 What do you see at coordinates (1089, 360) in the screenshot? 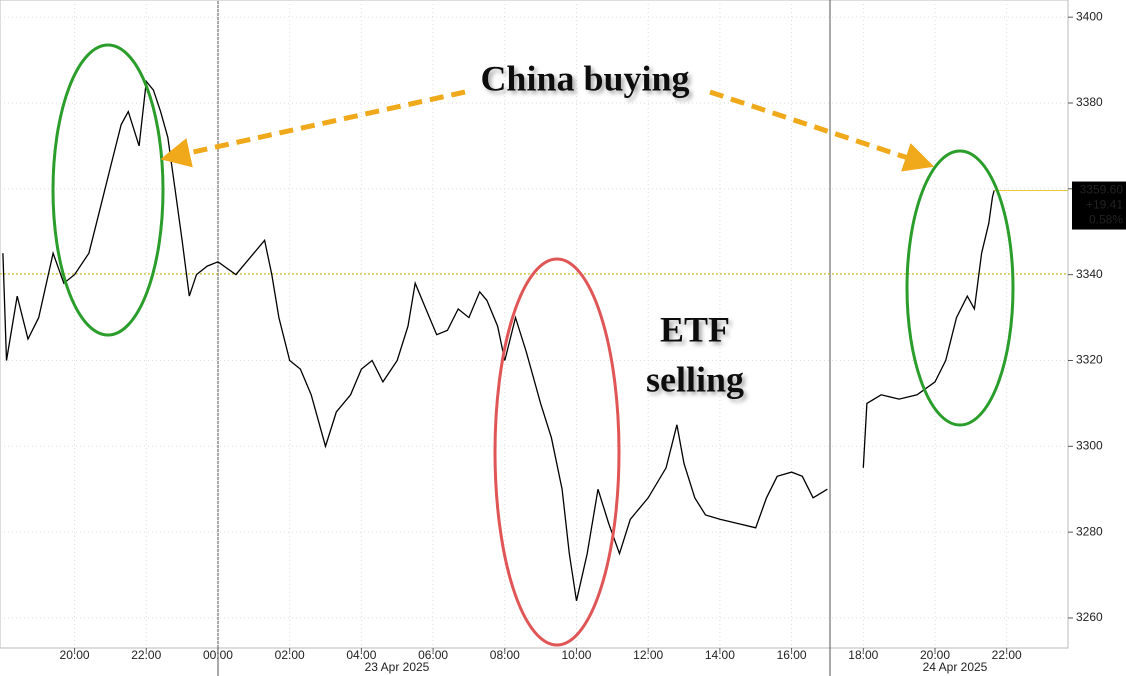
I see `y-tick-label: 3320` at bounding box center [1089, 360].